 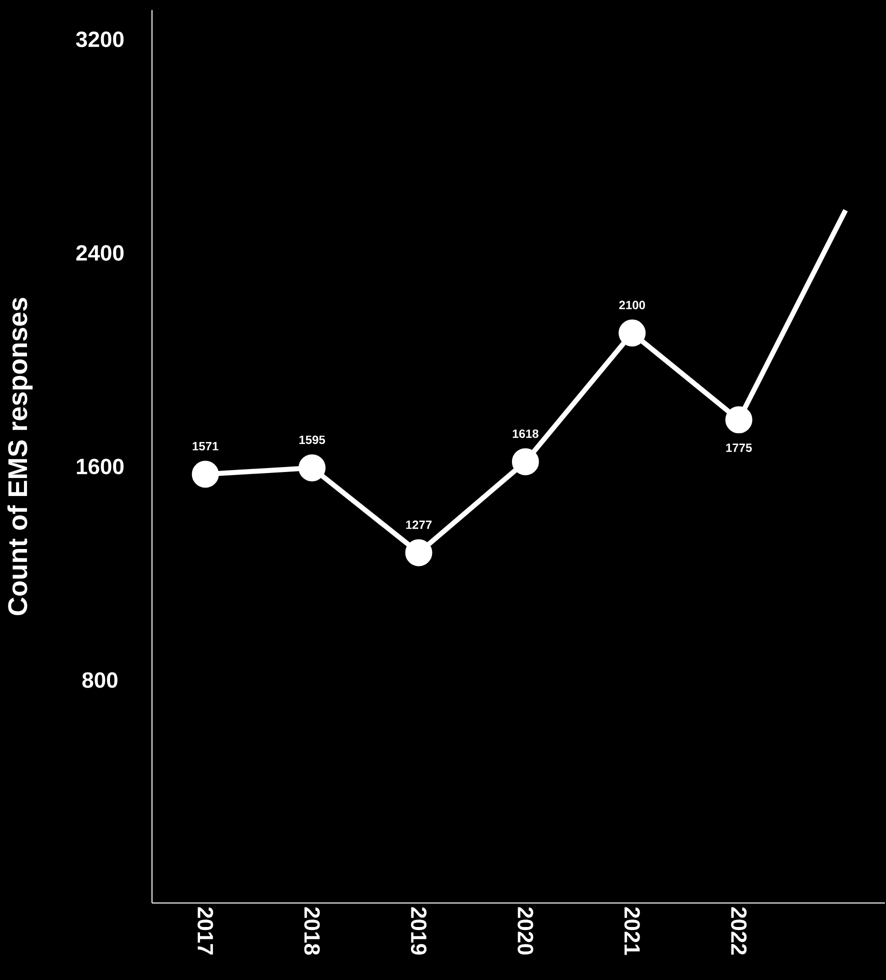 What do you see at coordinates (100, 466) in the screenshot?
I see `y-tick-label: 1600` at bounding box center [100, 466].